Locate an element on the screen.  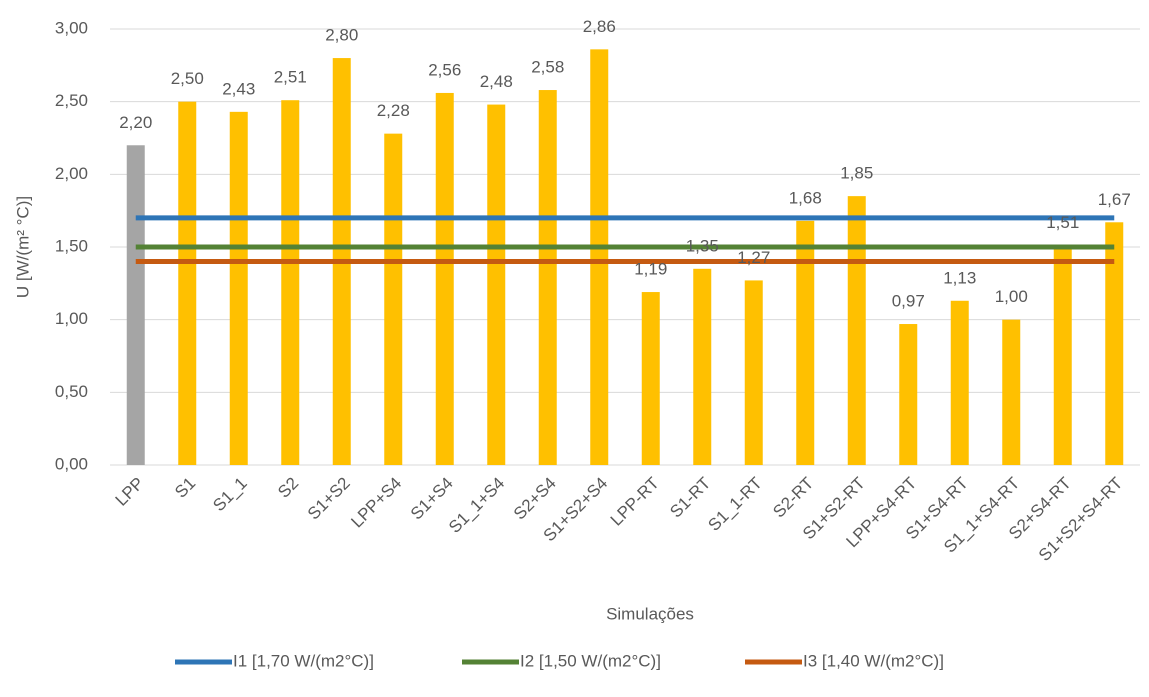
data-label: 1,19 is located at coordinates (650, 269).